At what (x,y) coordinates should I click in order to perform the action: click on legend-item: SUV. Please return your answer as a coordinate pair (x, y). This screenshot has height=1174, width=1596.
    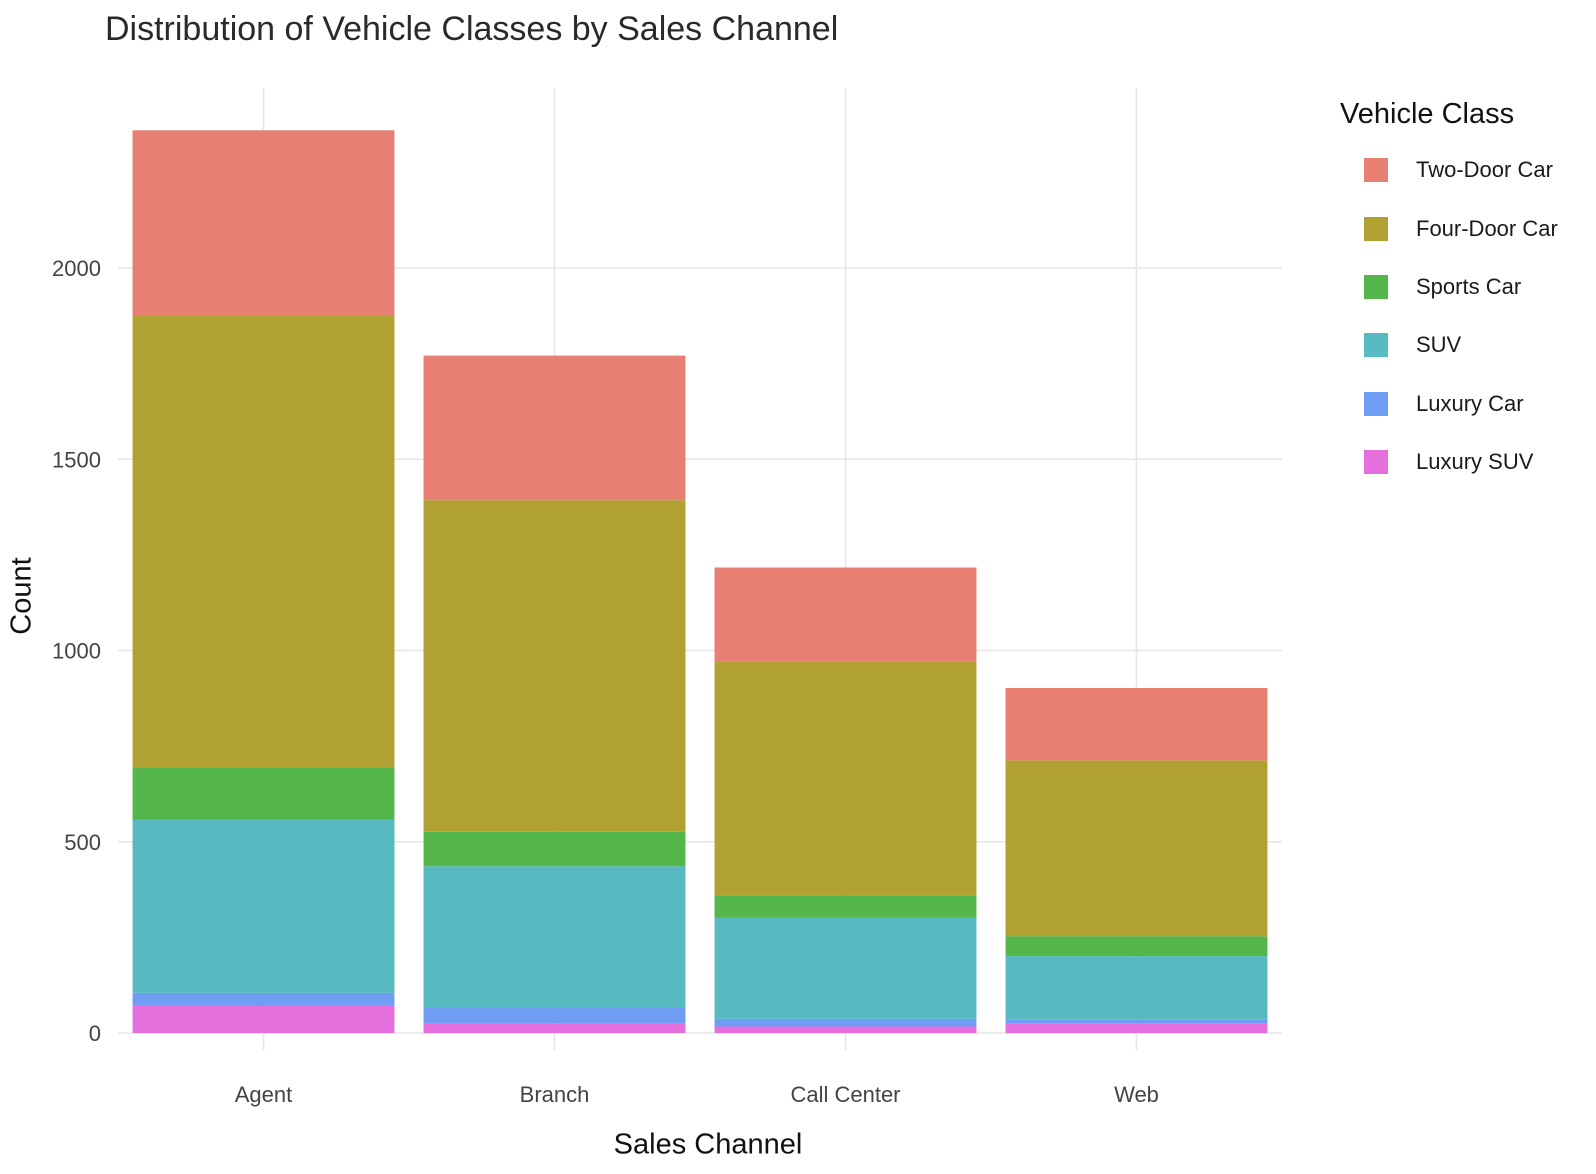
    Looking at the image, I should click on (1449, 345).